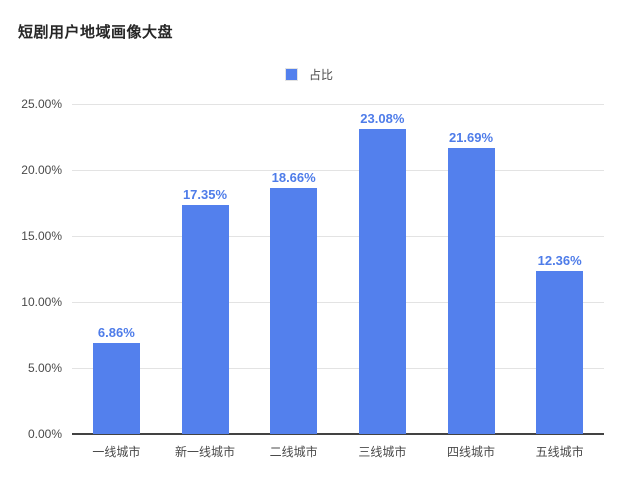 The height and width of the screenshot is (483, 627). Describe the element at coordinates (294, 310) in the screenshot. I see `bar-二线城市` at that location.